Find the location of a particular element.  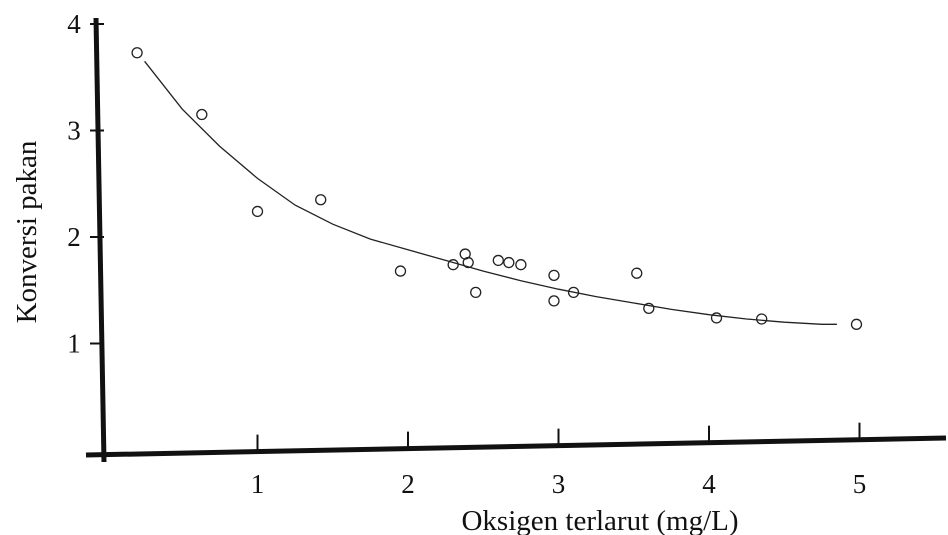

x-axis-title: Oksigen terlarut (mg/L) is located at coordinates (599, 520).